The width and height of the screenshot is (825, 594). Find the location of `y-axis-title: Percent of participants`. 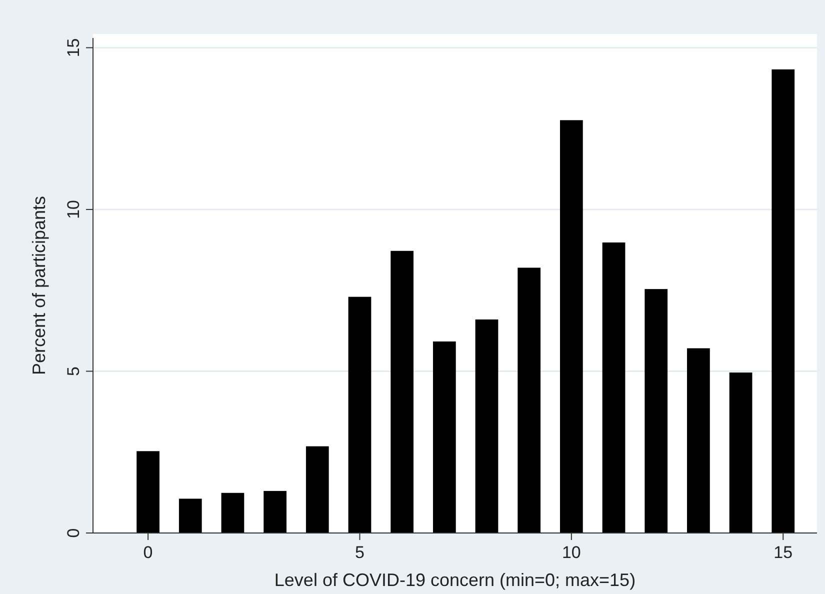

y-axis-title: Percent of participants is located at coordinates (39, 286).